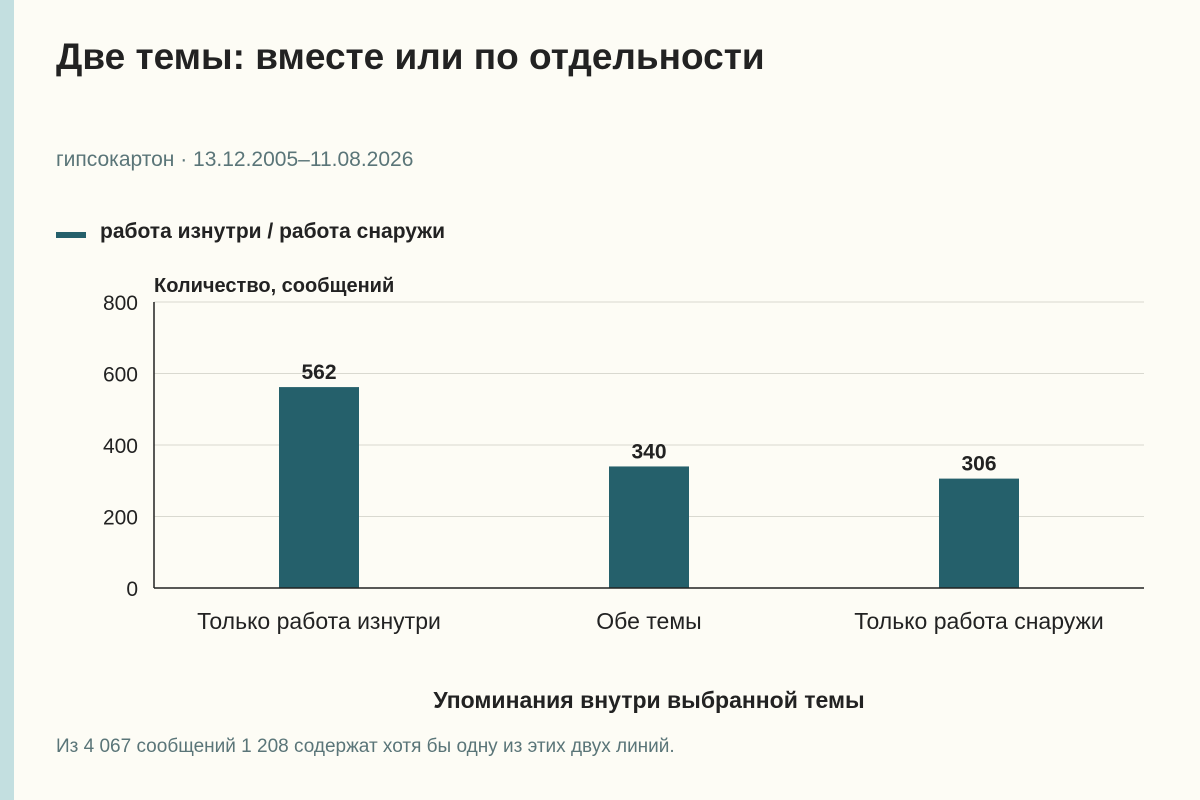 Image resolution: width=1200 pixels, height=800 pixels. What do you see at coordinates (7, 400) in the screenshot?
I see `left-accent-stripe` at bounding box center [7, 400].